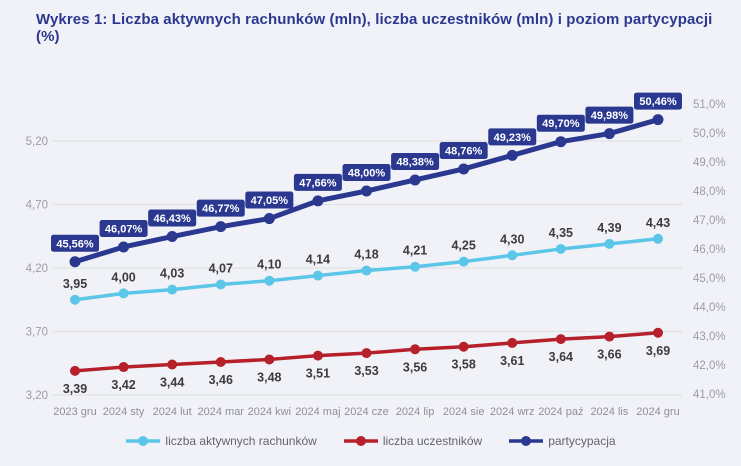 The width and height of the screenshot is (741, 466). I want to click on data-label: 47,05%, so click(270, 201).